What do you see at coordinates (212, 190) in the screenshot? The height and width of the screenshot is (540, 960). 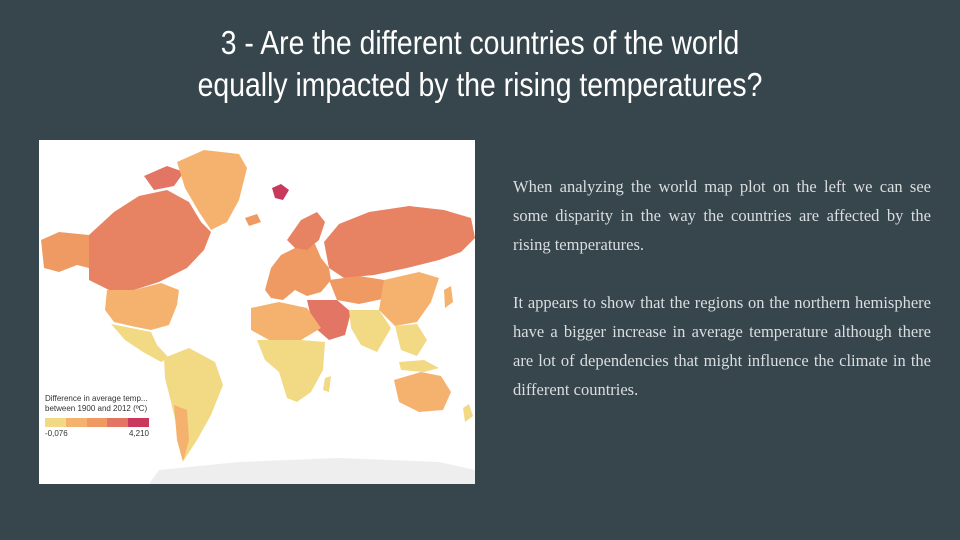 I see `region-greenland` at bounding box center [212, 190].